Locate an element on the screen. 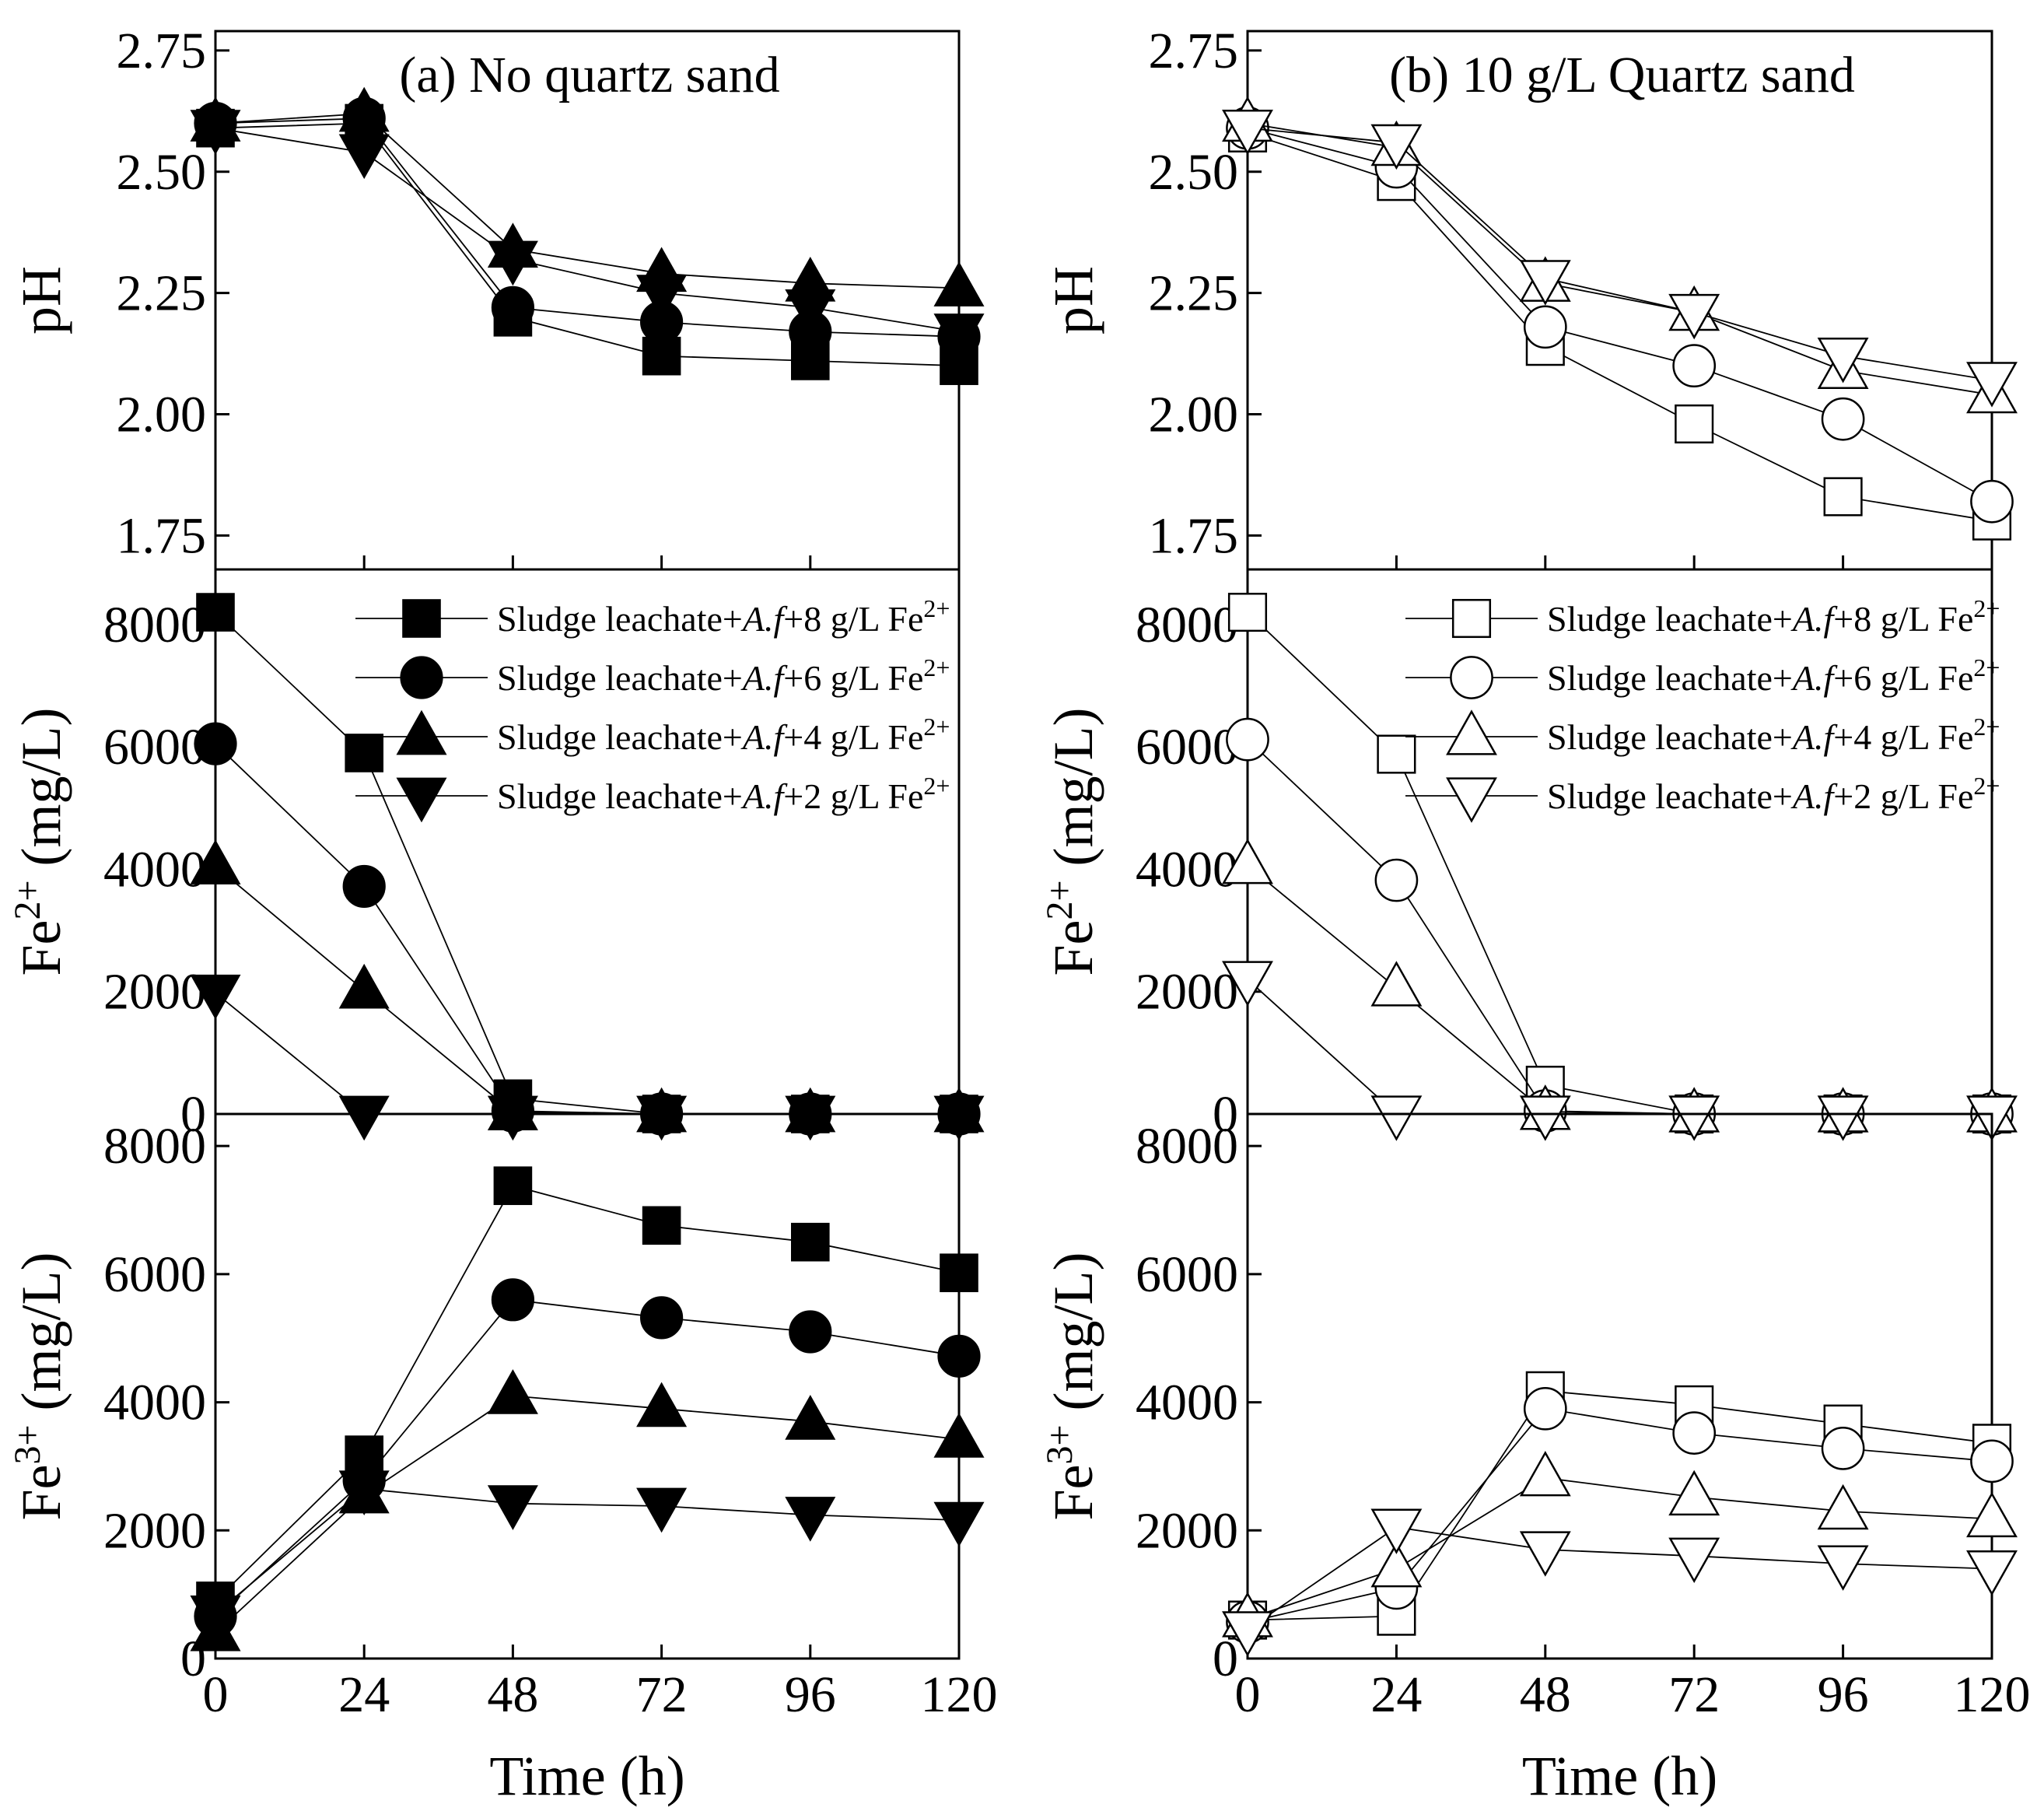 Image resolution: width=2044 pixels, height=1818 pixels. series-circle is located at coordinates (1620, 315).